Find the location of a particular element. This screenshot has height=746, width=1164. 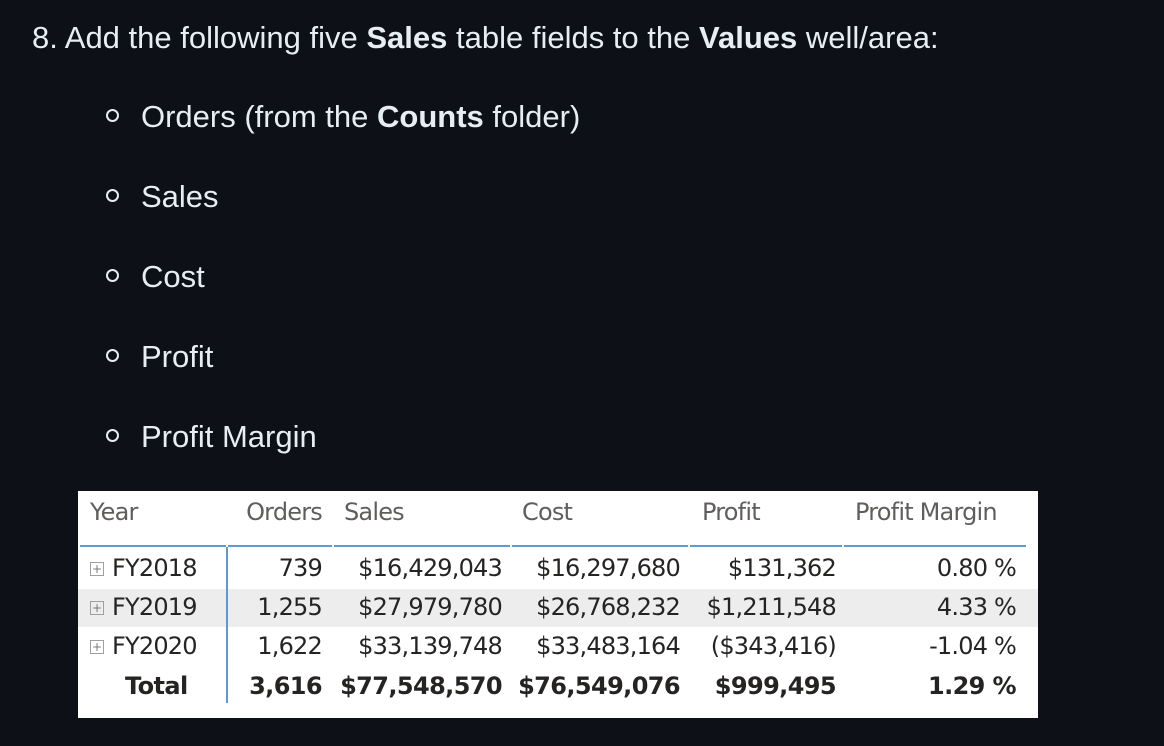

field-label: Profit Margin is located at coordinates (229, 436).